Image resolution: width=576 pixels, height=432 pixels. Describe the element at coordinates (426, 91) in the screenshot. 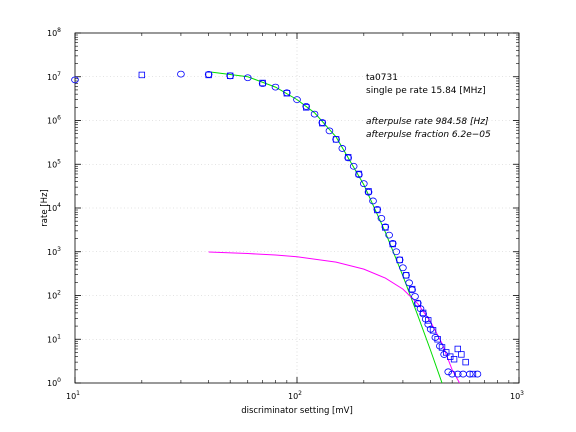

I see `annotation-single-pe-rate: single pe rate 15.84 [MHz]` at that location.